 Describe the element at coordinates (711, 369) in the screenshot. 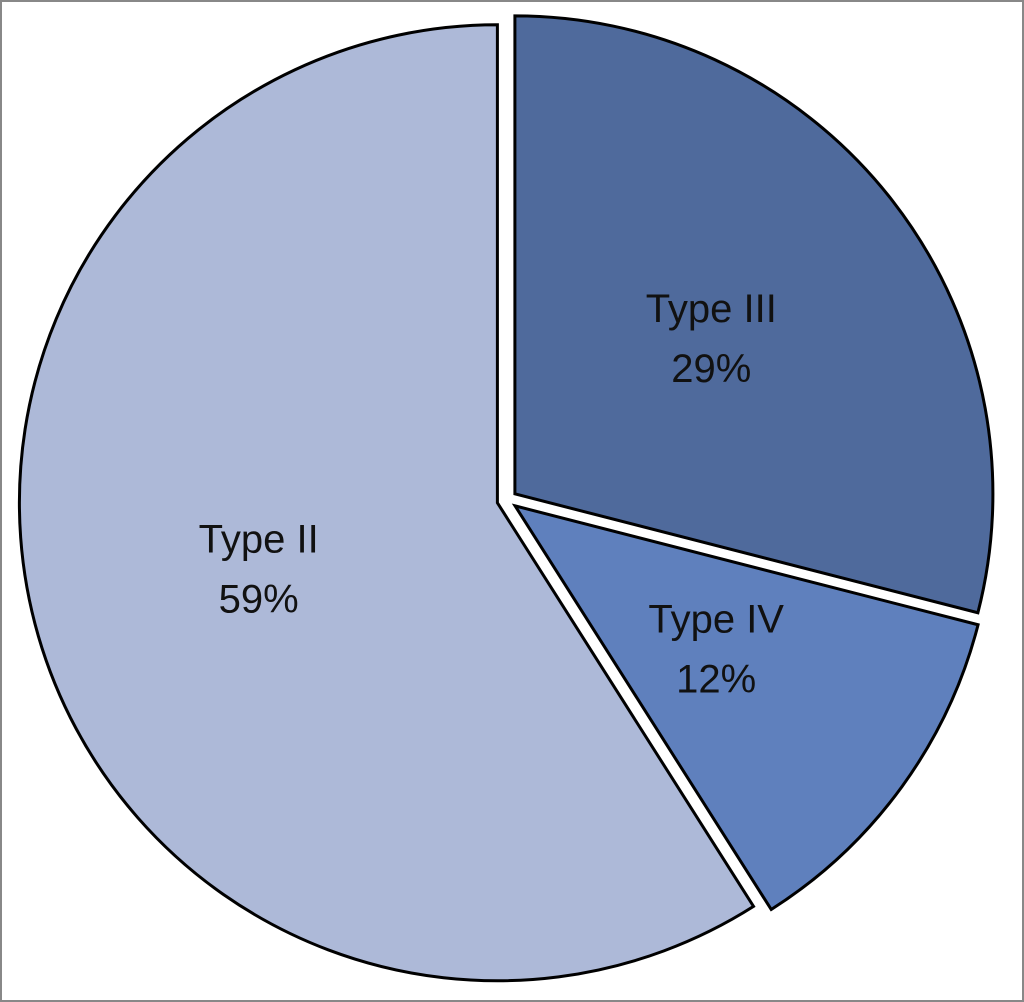

I see `slice-value-label: 29%` at that location.